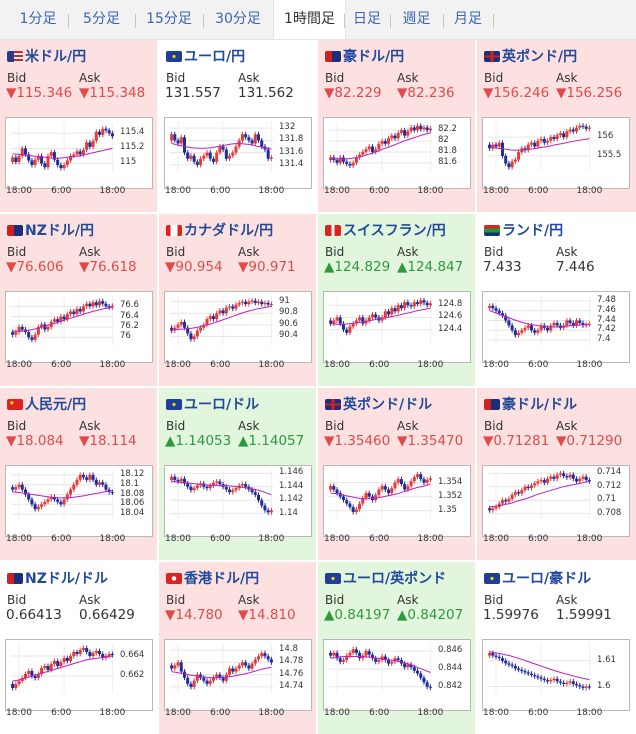 This screenshot has height=734, width=636. Describe the element at coordinates (238, 675) in the screenshot. I see `price-chart: 14.8 14.78 14.76 14.74` at that location.